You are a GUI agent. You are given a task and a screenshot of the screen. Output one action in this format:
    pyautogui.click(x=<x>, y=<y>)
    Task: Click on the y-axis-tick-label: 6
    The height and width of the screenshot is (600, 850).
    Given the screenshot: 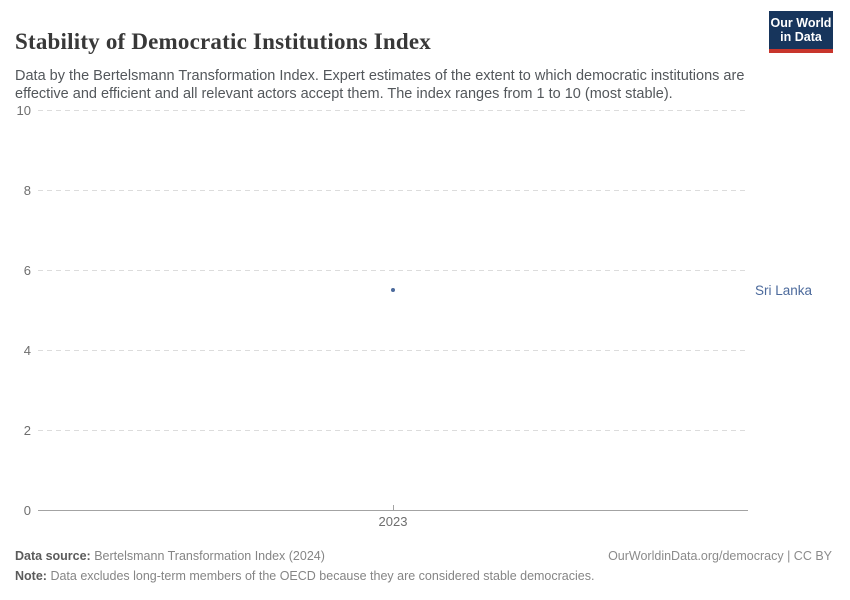 What is the action you would take?
    pyautogui.click(x=27, y=270)
    